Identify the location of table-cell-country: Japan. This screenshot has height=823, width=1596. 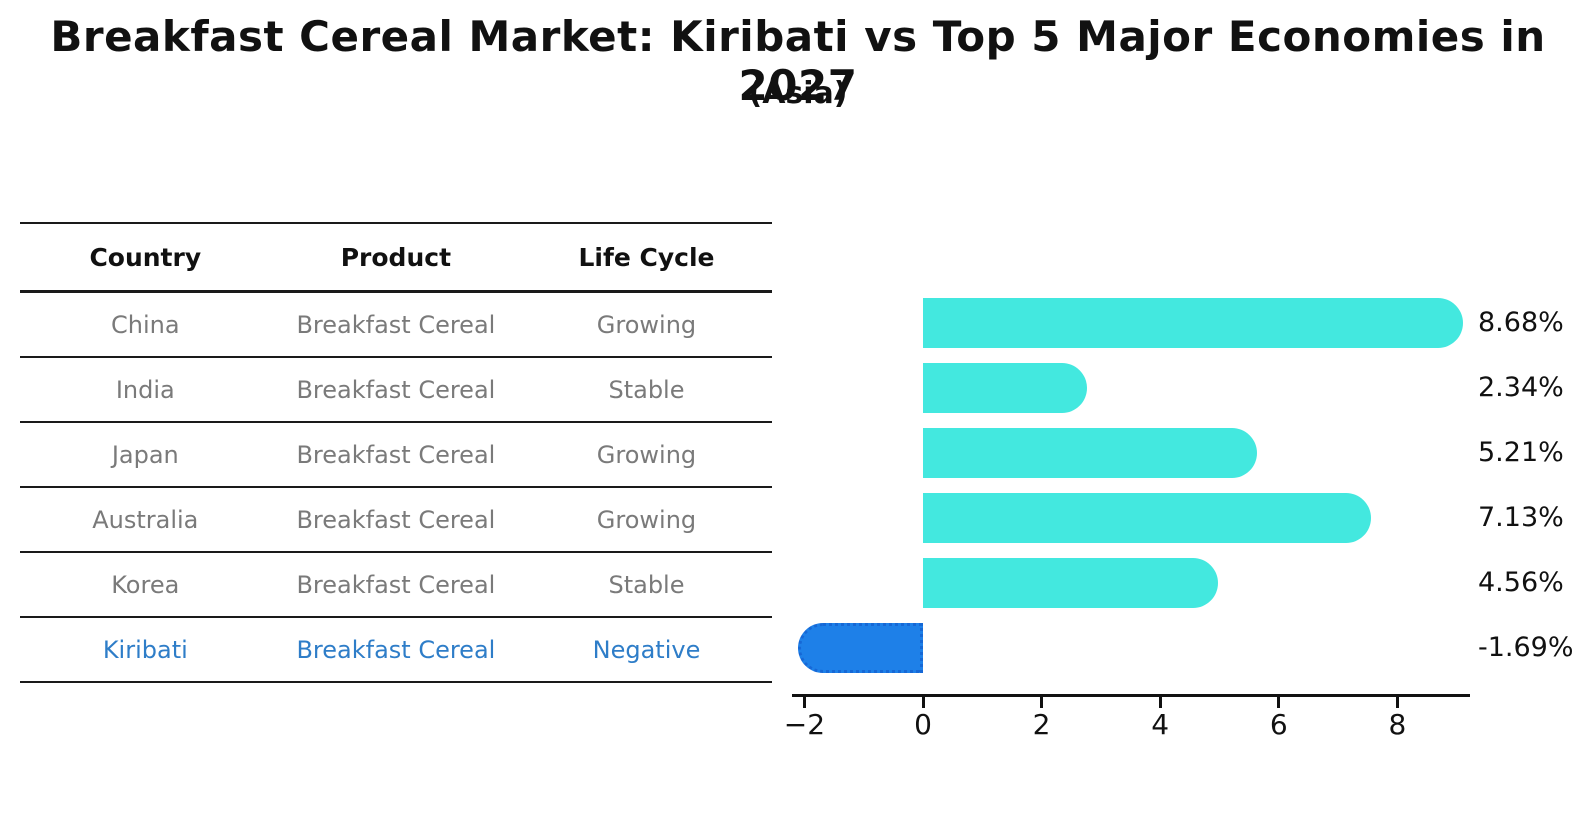
(145, 454).